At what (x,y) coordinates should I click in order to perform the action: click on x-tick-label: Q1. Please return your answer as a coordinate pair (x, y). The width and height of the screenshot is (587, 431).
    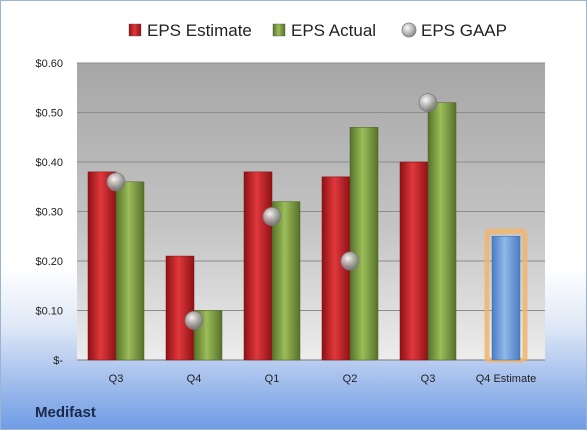
    Looking at the image, I should click on (272, 379).